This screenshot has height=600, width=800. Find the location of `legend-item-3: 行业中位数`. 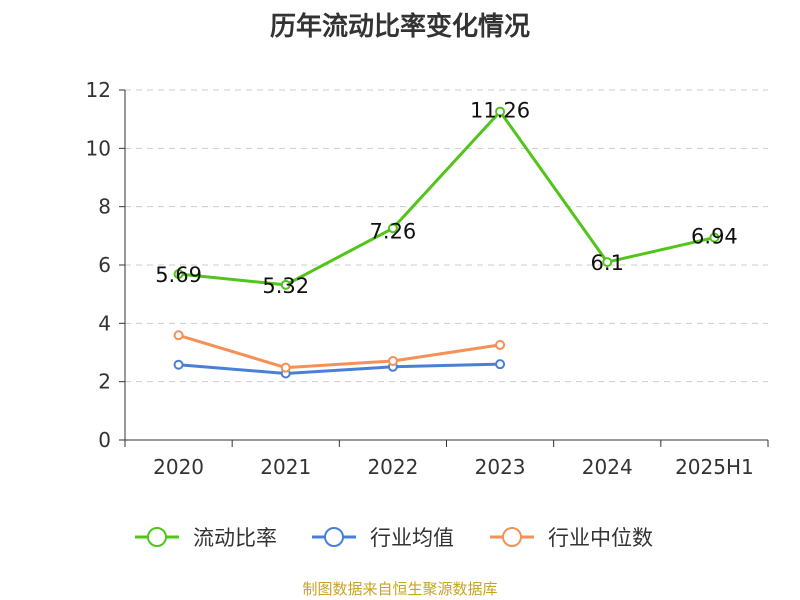

legend-item-3: 行业中位数 is located at coordinates (571, 538).